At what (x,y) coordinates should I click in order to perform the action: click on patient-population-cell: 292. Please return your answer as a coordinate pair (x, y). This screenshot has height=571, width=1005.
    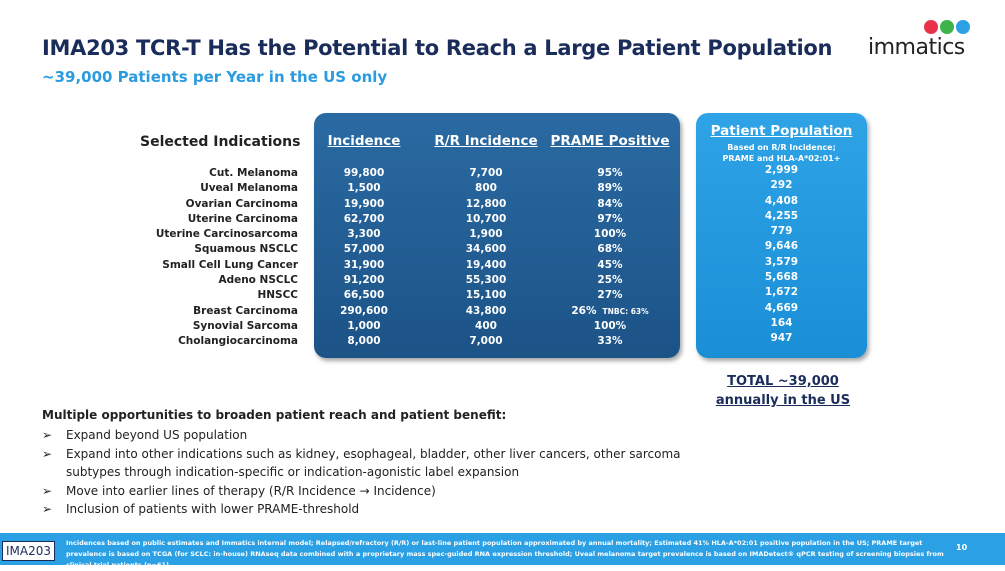
    Looking at the image, I should click on (781, 185).